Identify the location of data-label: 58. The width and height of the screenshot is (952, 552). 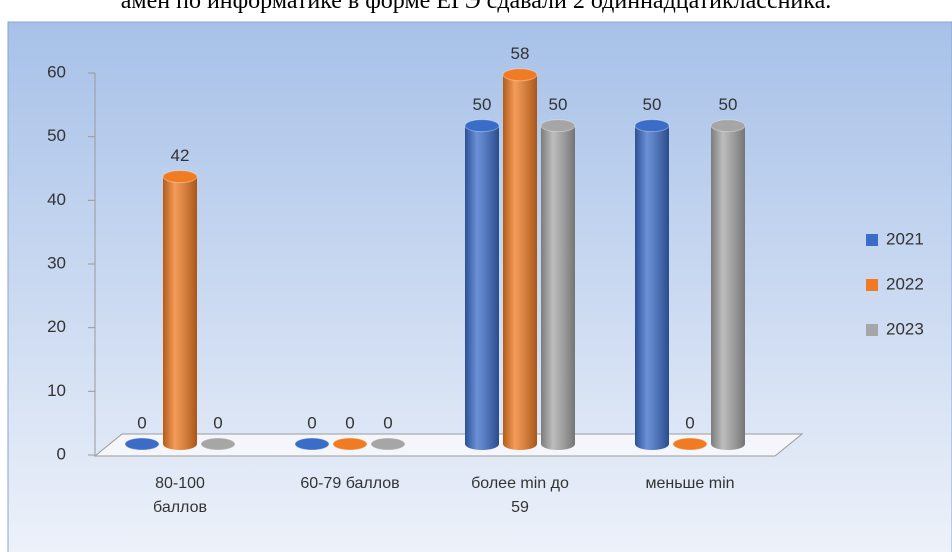
(520, 53).